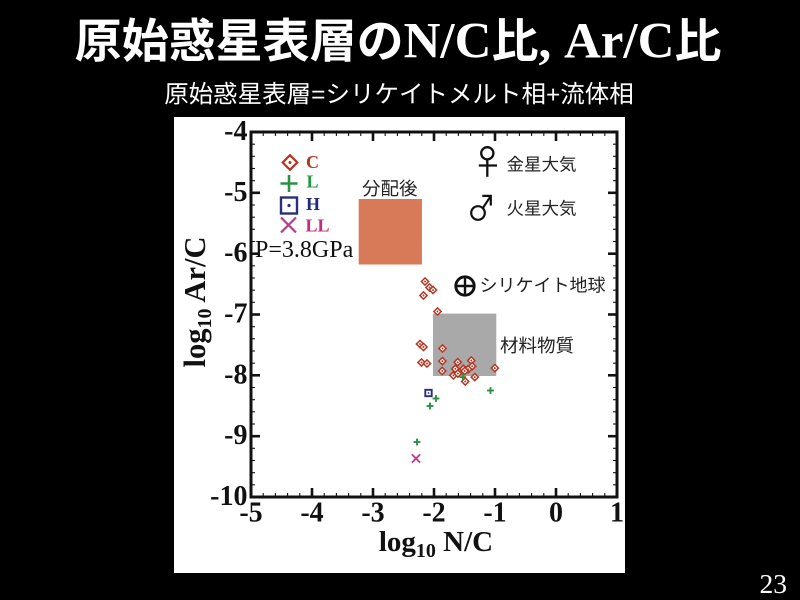 Image resolution: width=800 pixels, height=600 pixels. Describe the element at coordinates (542, 164) in the screenshot. I see `svg-text: 金星大気` at that location.